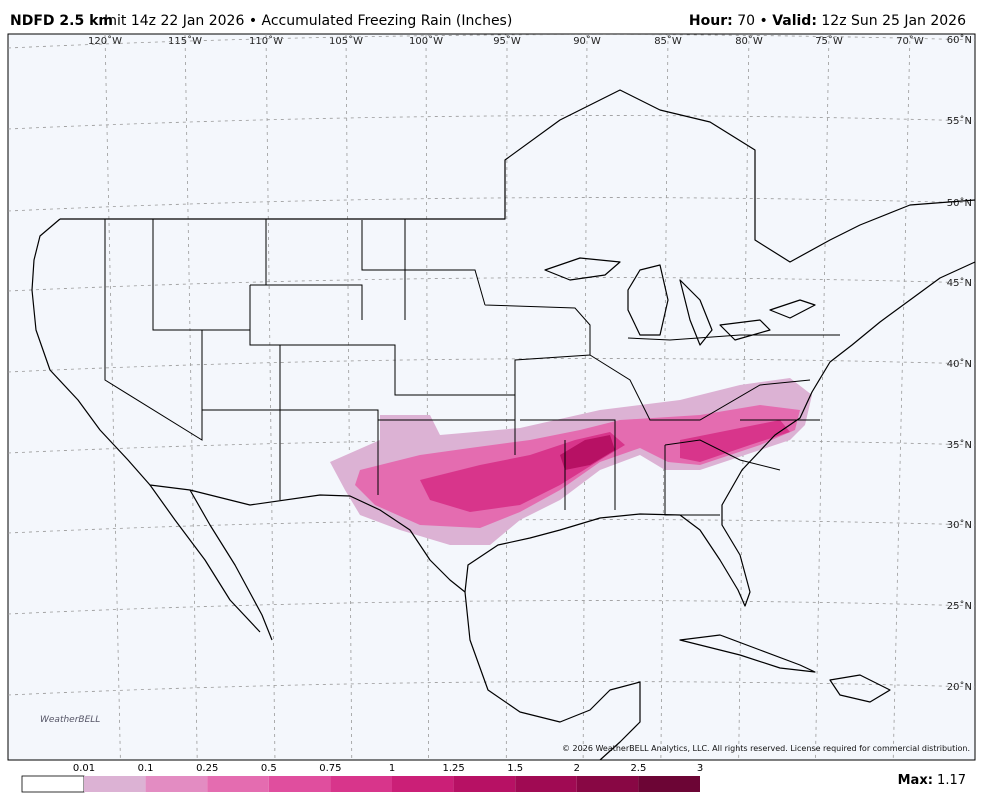 Image resolution: width=984 pixels, height=808 pixels. Describe the element at coordinates (700, 768) in the screenshot. I see `colorbar-label: 3` at that location.